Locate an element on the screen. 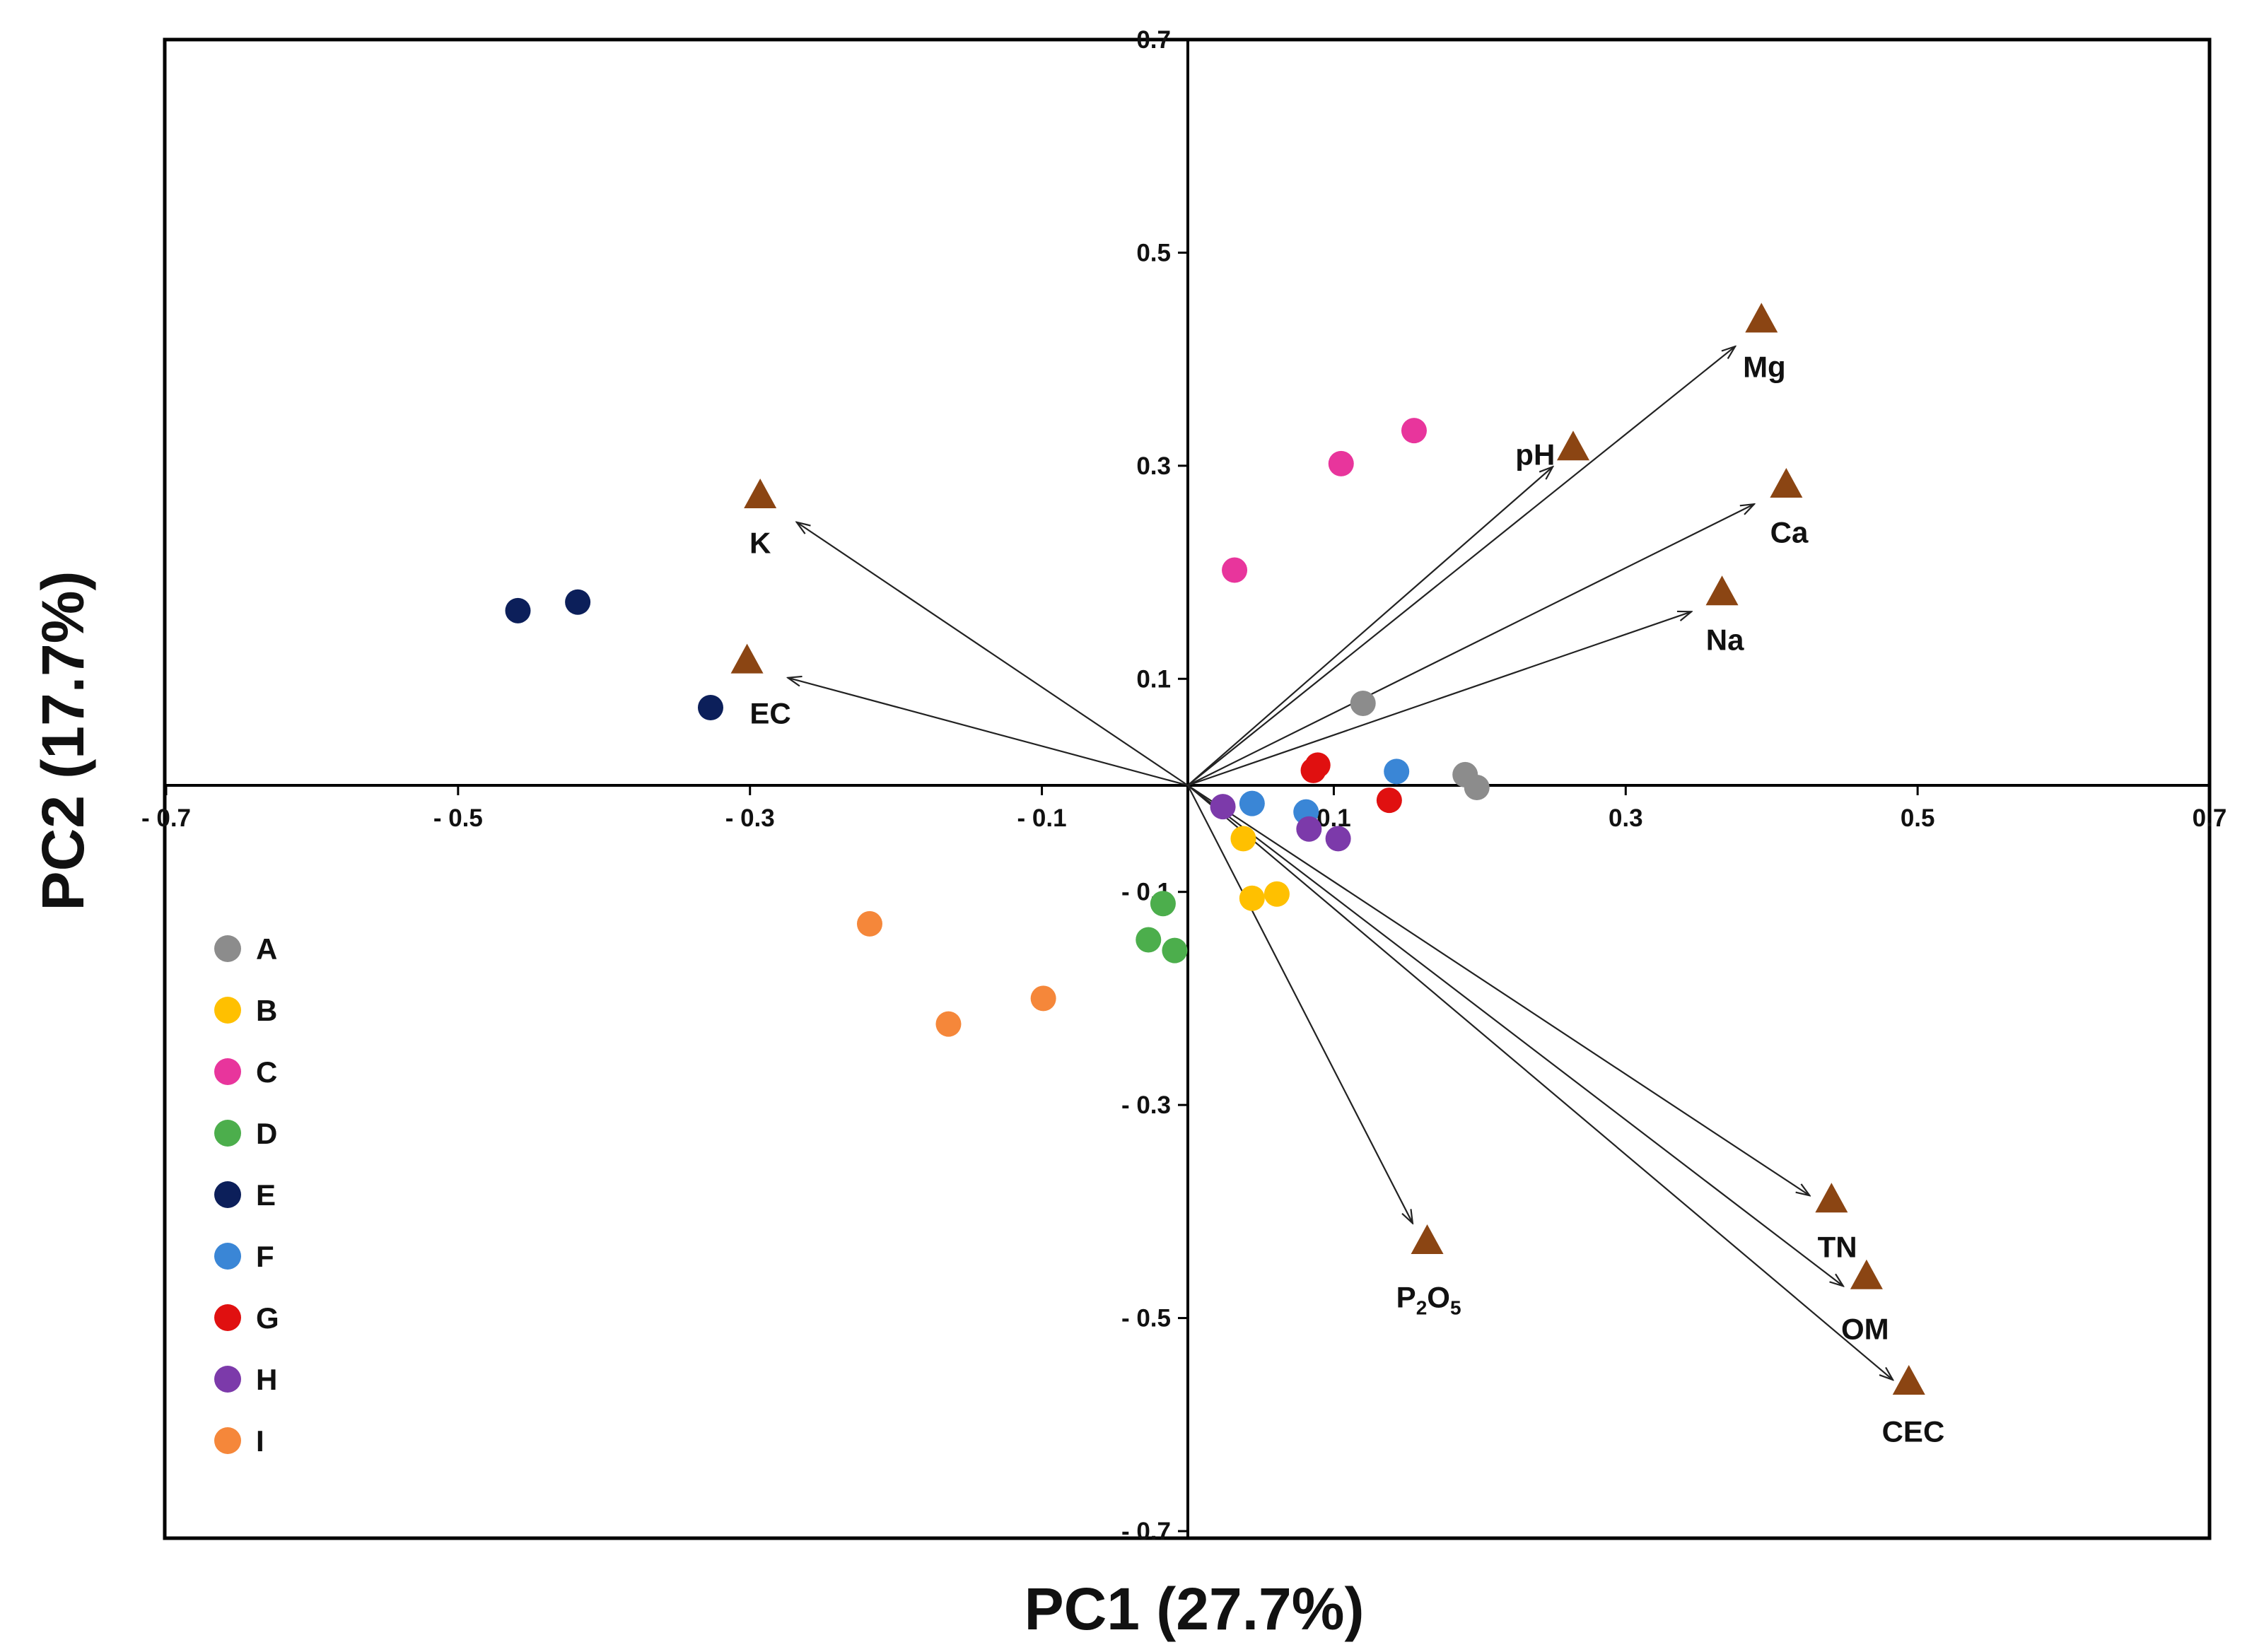 This screenshot has height=1652, width=2247. x-tick-label: - 0.3 is located at coordinates (750, 818).